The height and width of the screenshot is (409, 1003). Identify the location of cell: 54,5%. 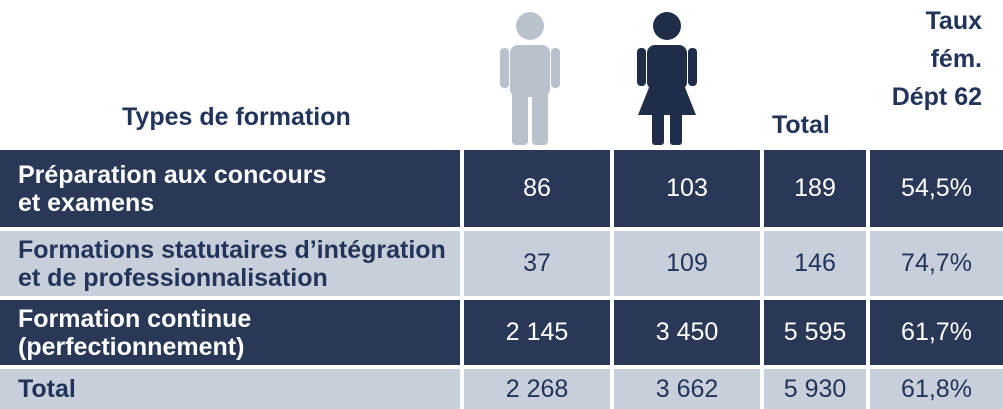
(936, 188).